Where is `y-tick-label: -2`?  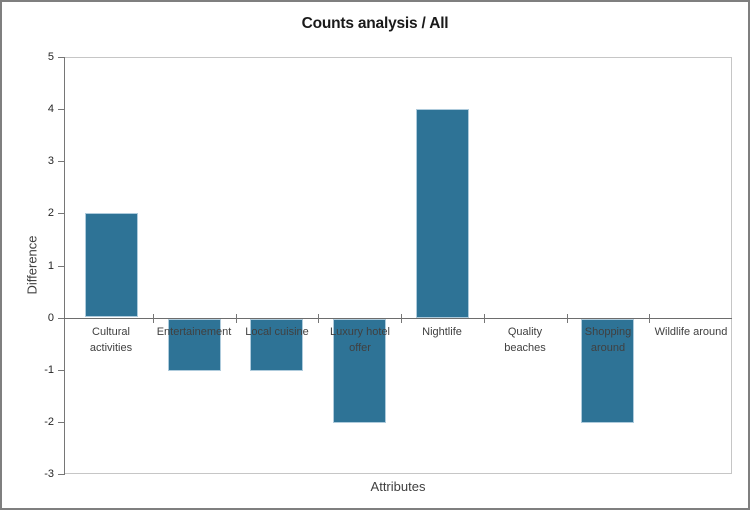
y-tick-label: -2 is located at coordinates (49, 422).